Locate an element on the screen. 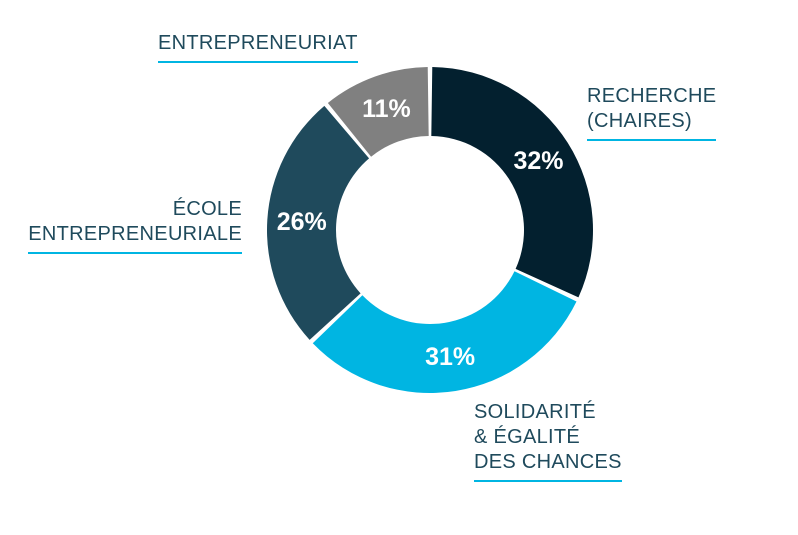 Image resolution: width=798 pixels, height=535 pixels. value-label-entrepreneuriat: 11% is located at coordinates (386, 109).